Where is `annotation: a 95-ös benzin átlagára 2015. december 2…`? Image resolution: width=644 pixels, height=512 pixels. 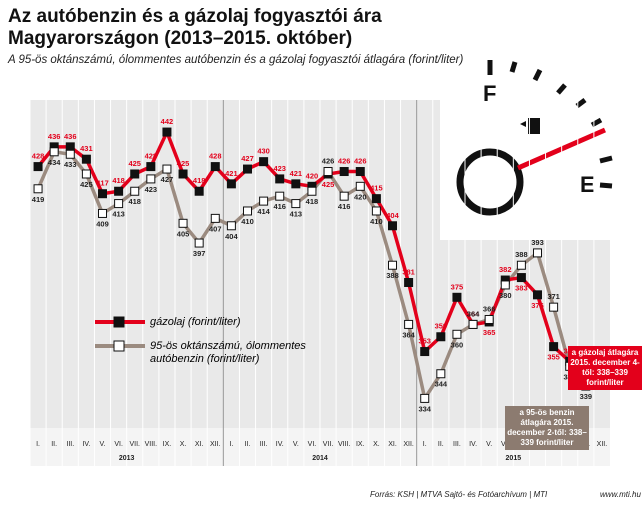
annotation: a 95-ös benzin átlagára 2015. december 2… is located at coordinates (547, 428).